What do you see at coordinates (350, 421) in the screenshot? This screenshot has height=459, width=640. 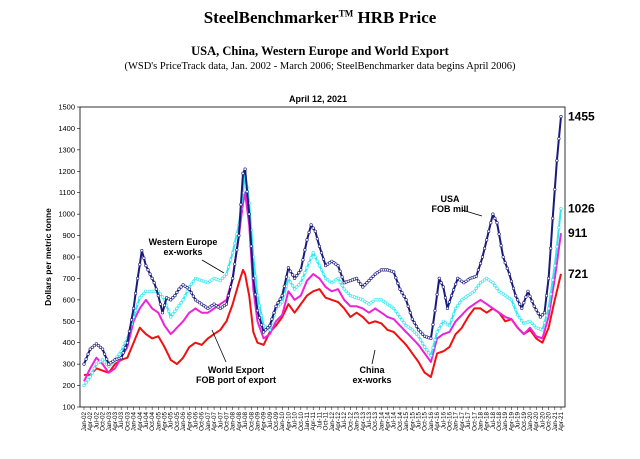 I see `x-tick-label: Oct-12` at bounding box center [350, 421].